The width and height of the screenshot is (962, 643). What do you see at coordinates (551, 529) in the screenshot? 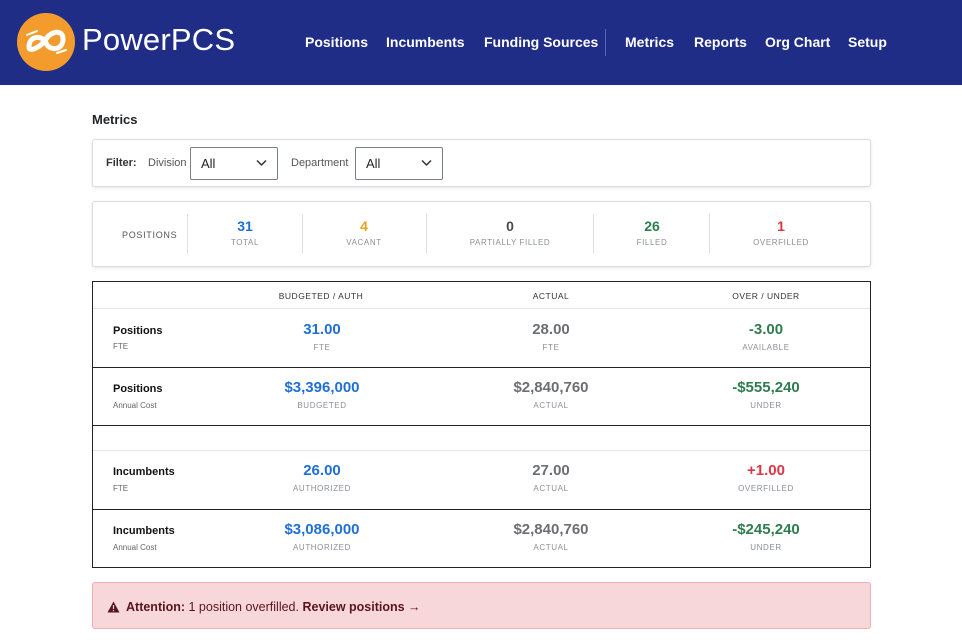
I see `actual-value: $2,840,760` at bounding box center [551, 529].